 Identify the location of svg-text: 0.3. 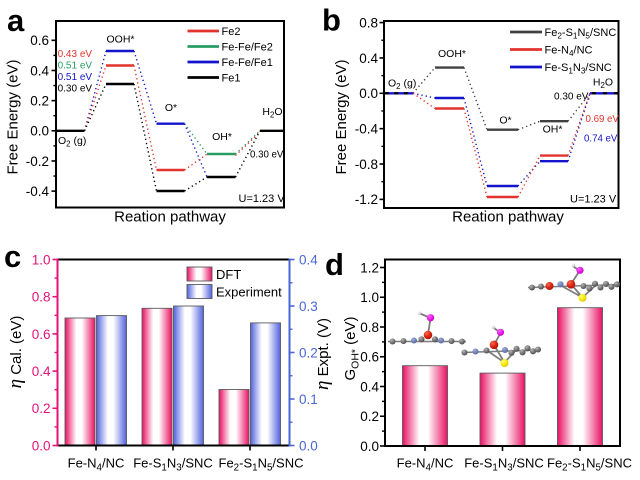
(308, 306).